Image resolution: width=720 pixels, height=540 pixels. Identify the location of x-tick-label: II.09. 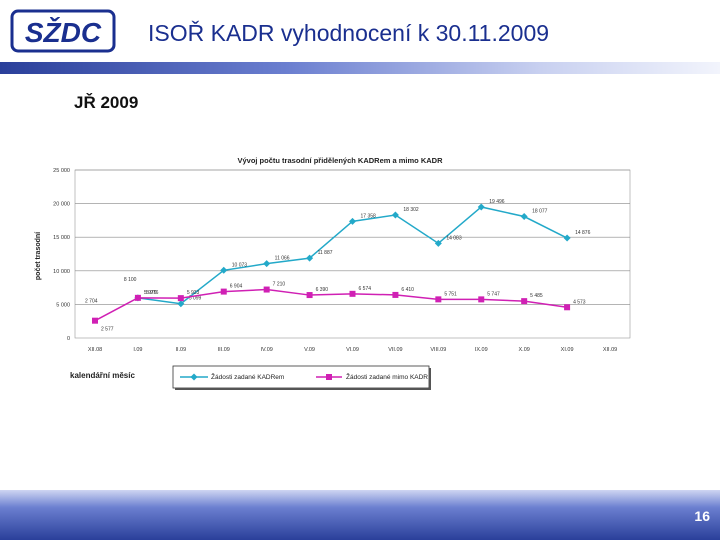
(180, 350).